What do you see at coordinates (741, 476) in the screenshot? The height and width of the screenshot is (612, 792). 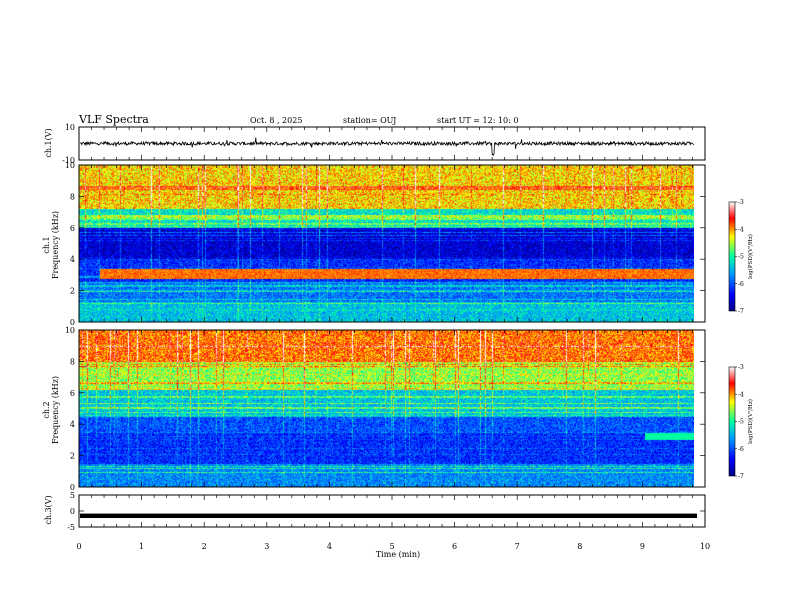 I see `ch2-colorbar-tick-label: -7` at bounding box center [741, 476].